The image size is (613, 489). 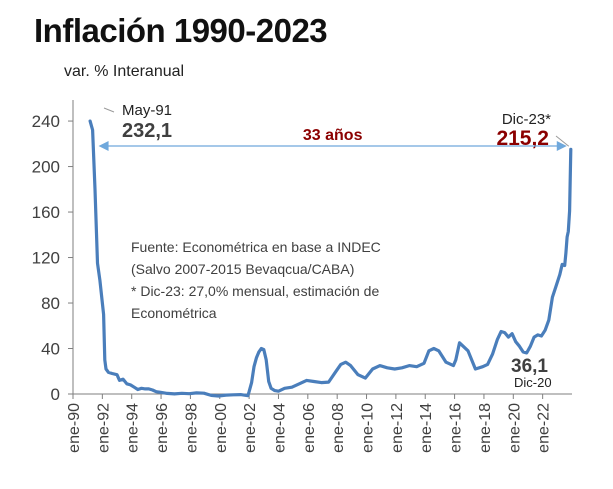 I want to click on x-tick-label: ene-14, so click(x=426, y=428).